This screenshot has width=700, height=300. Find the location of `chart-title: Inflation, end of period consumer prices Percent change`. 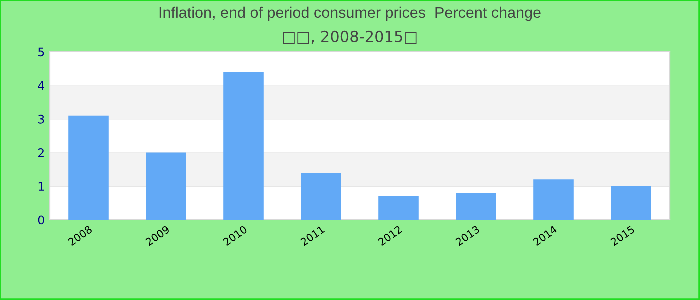

chart-title: Inflation, end of period consumer prices Percent change is located at coordinates (350, 14).